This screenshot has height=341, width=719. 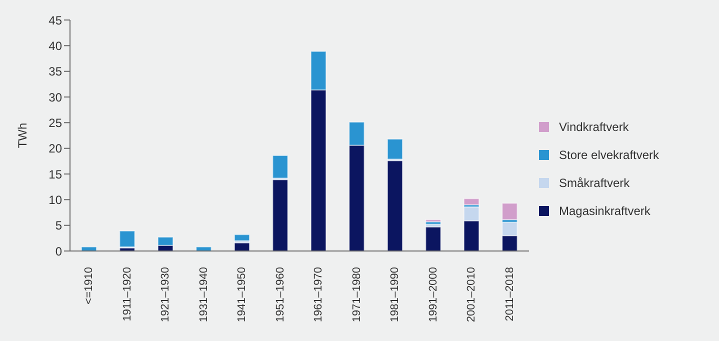 What do you see at coordinates (356, 294) in the screenshot?
I see `x-tick-label: 1971–1980` at bounding box center [356, 294].